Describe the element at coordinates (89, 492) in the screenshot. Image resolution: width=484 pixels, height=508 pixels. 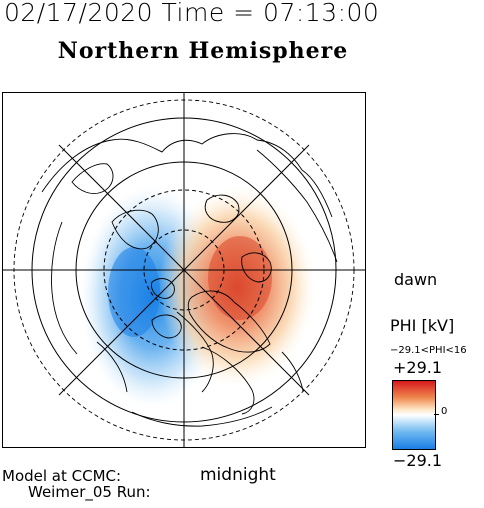
I see `run-label: Weimer_05 Run:` at that location.